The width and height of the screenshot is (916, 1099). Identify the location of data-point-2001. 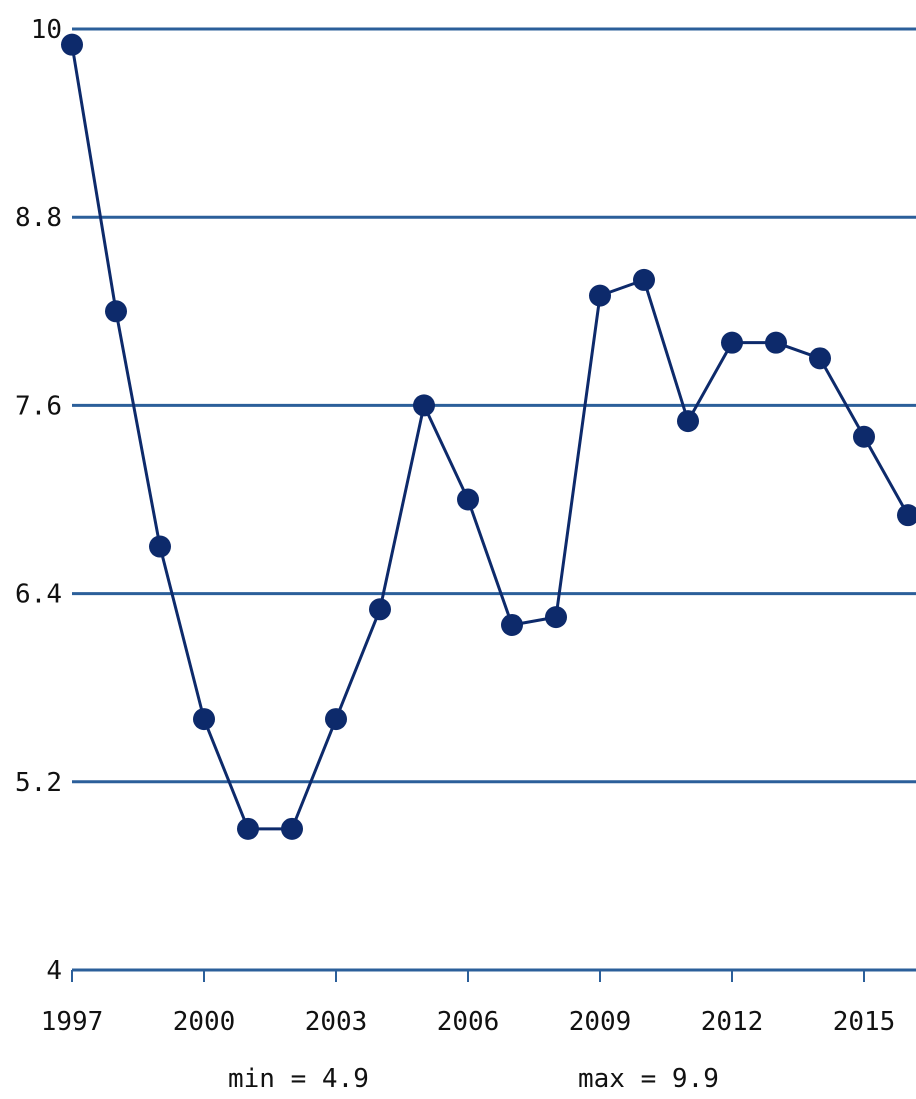
(248, 828).